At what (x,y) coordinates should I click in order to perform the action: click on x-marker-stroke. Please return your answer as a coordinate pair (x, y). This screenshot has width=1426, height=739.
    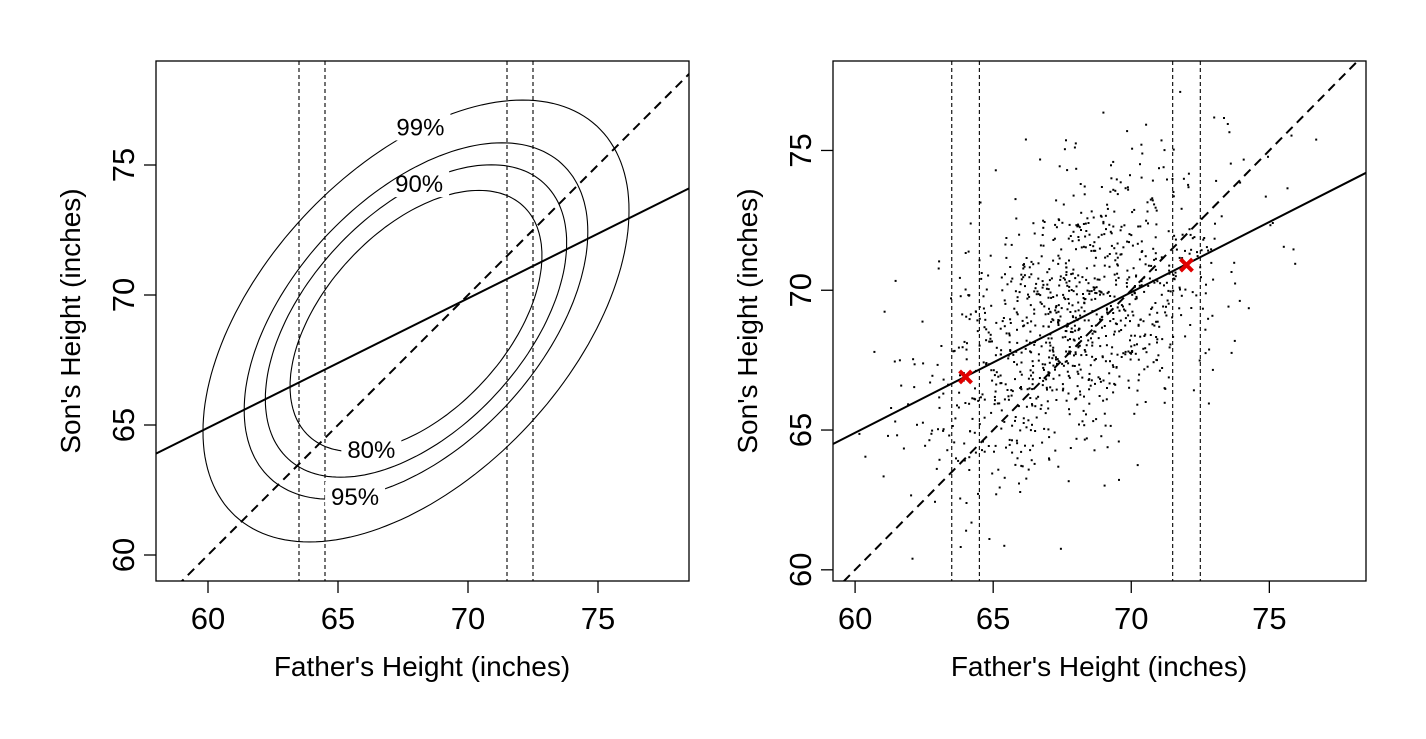
    Looking at the image, I should click on (1186, 265).